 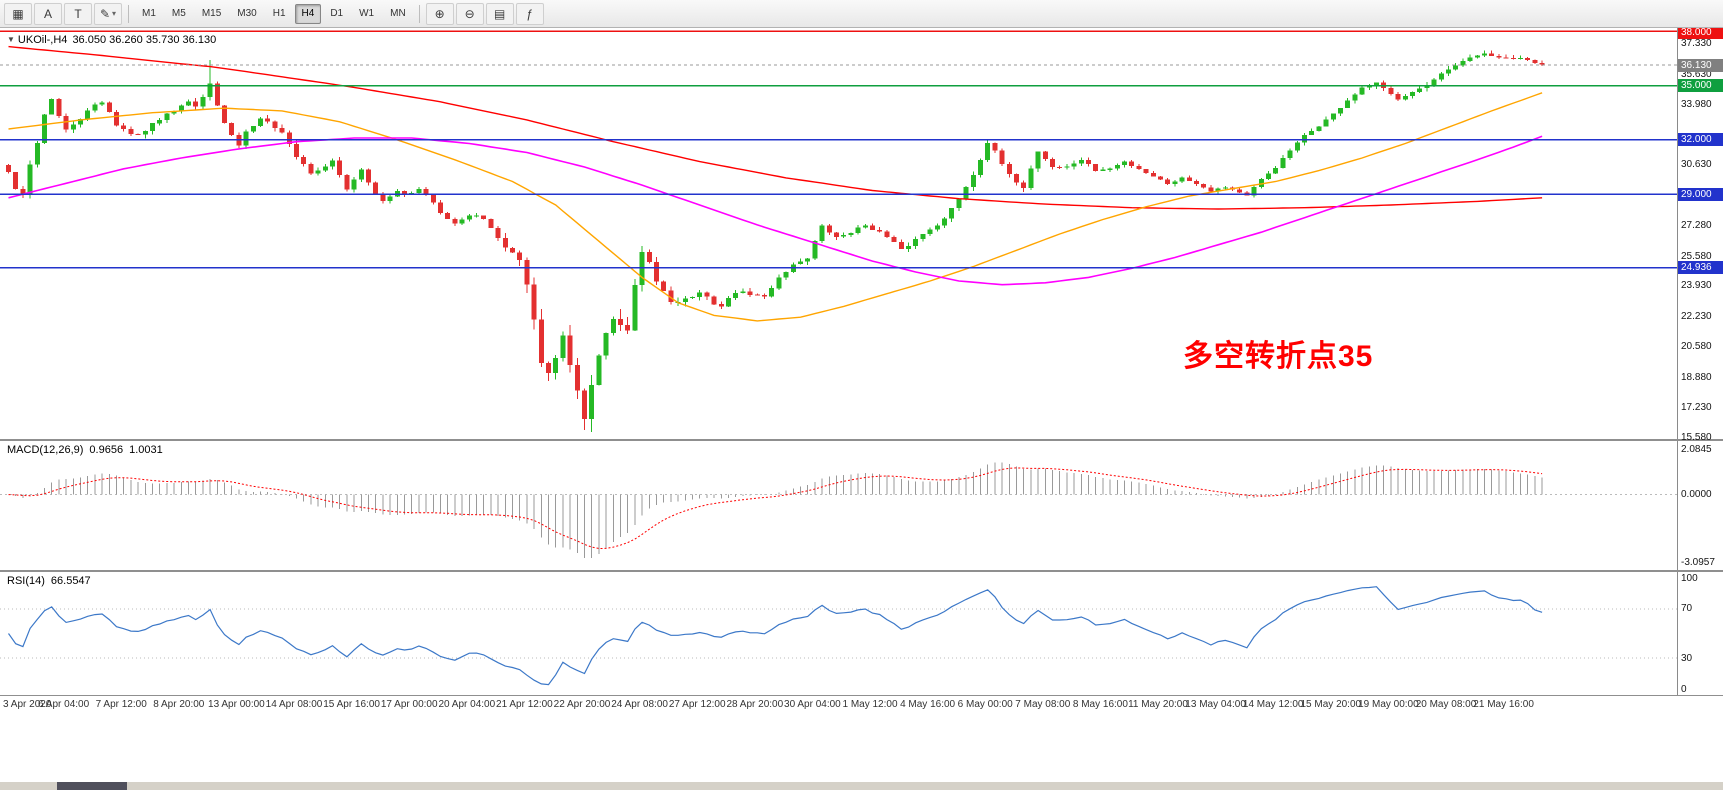 What do you see at coordinates (146, 450) in the screenshot?
I see `macd-value-2: 1.0031` at bounding box center [146, 450].